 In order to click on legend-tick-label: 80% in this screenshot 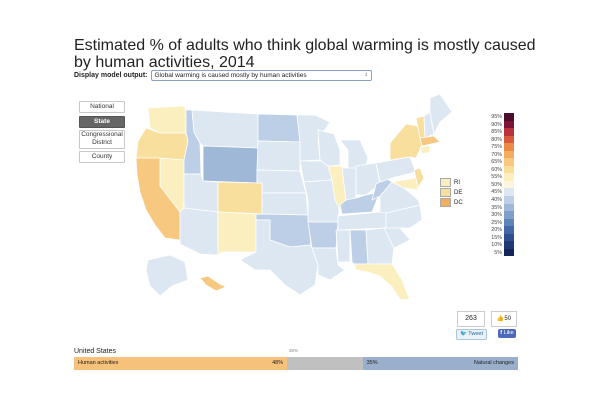, I will do `click(496, 139)`.